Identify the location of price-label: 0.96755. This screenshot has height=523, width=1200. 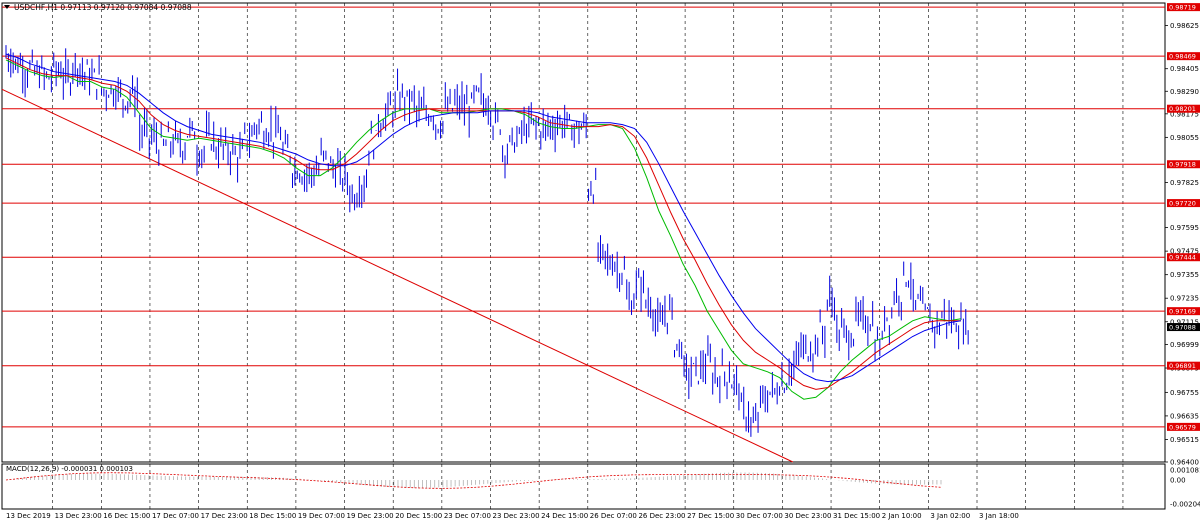
(1184, 393).